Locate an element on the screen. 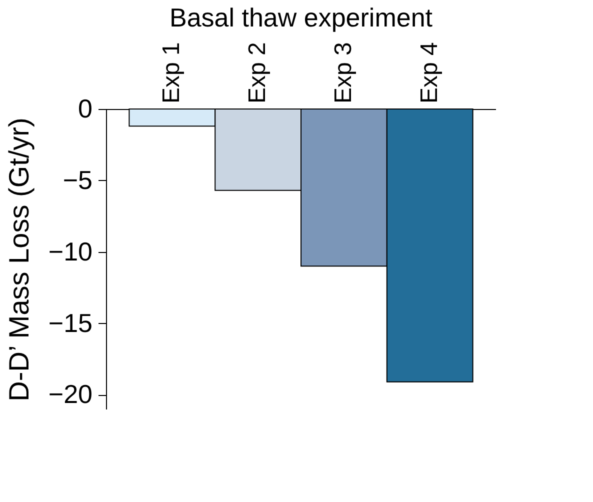  y-axis-title: D-D’ Mass Loss (Gt/yr) is located at coordinates (18, 260).